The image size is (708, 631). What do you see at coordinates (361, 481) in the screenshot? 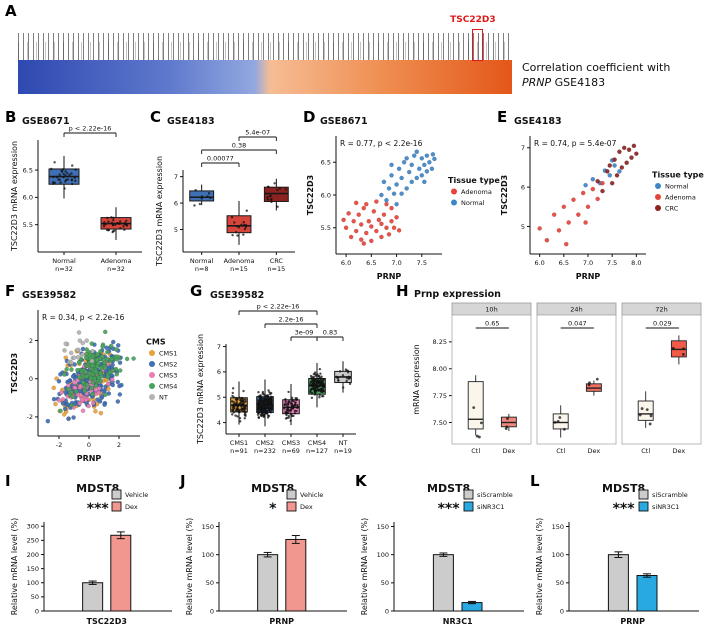
I see `panel-label-k: K` at bounding box center [361, 481].